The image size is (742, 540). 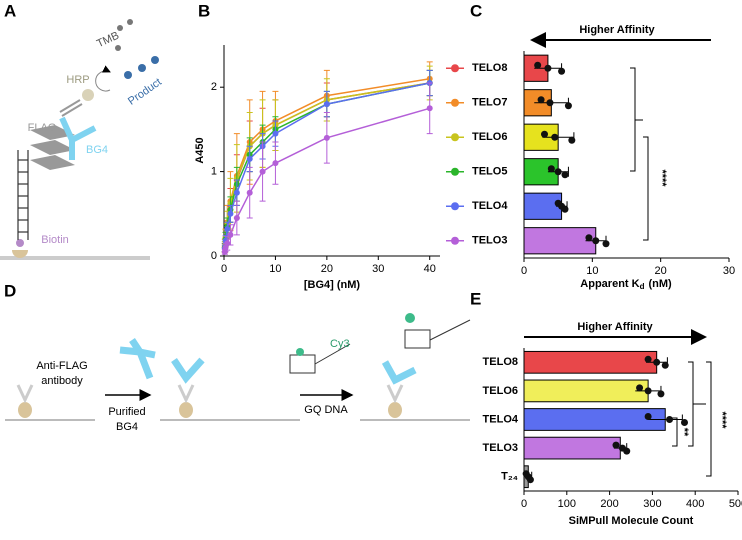 What do you see at coordinates (204, 10) in the screenshot?
I see `panel-label: B` at bounding box center [204, 10].